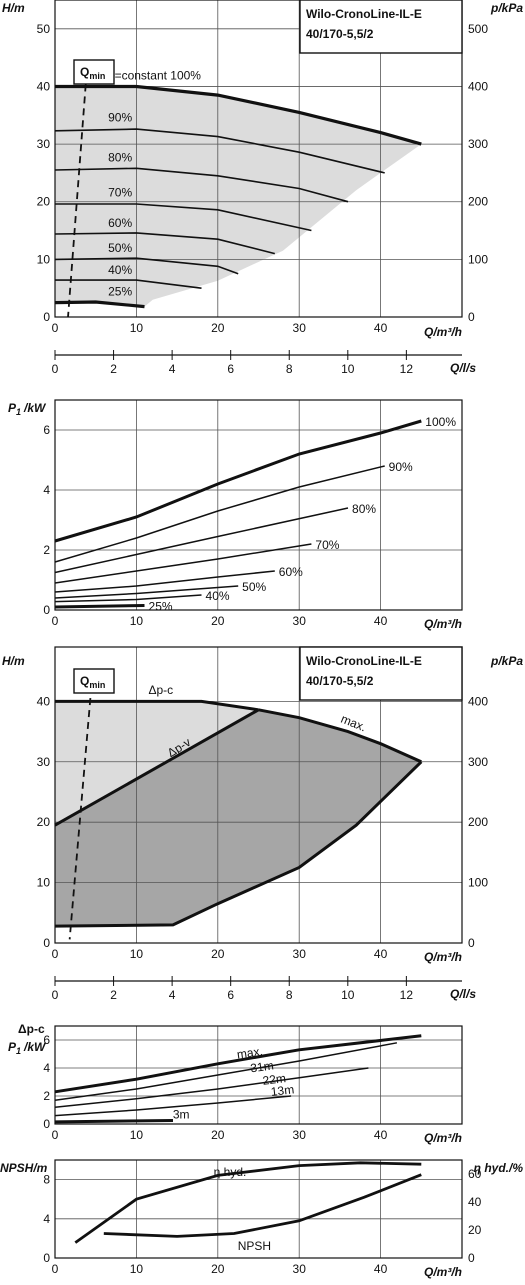 Image resolution: width=525 pixels, height=1285 pixels. Describe the element at coordinates (120, 117) in the screenshot. I see `hq-curve-label: 90%` at that location.